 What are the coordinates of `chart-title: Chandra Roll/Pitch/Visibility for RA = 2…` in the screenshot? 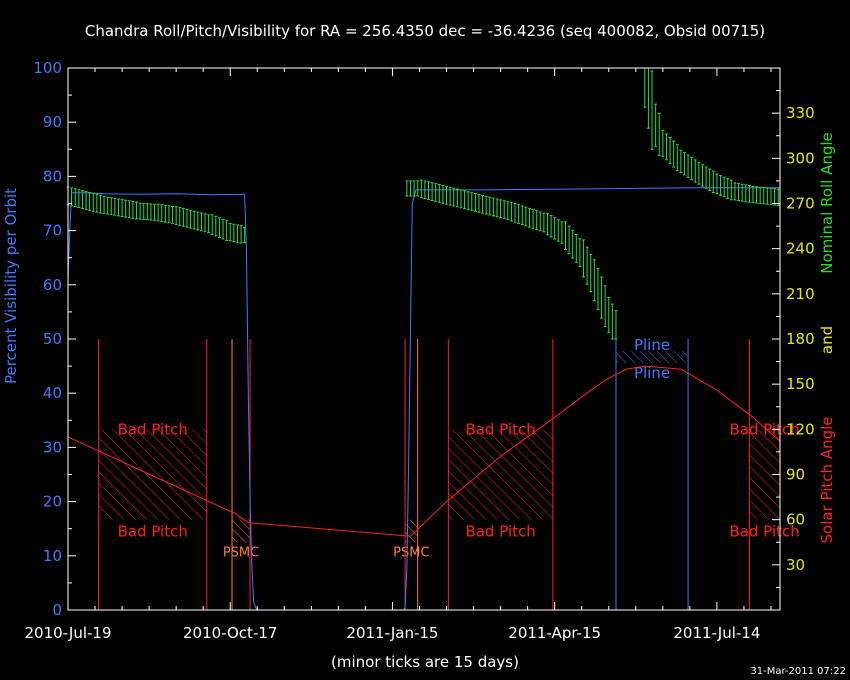 It's located at (425, 31).